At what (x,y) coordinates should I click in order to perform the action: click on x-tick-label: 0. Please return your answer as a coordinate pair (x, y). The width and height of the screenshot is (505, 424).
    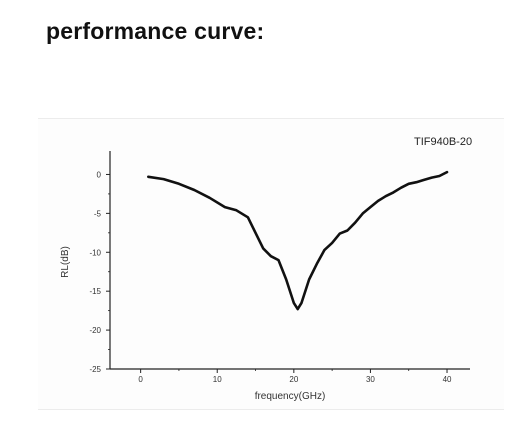
    Looking at the image, I should click on (140, 379).